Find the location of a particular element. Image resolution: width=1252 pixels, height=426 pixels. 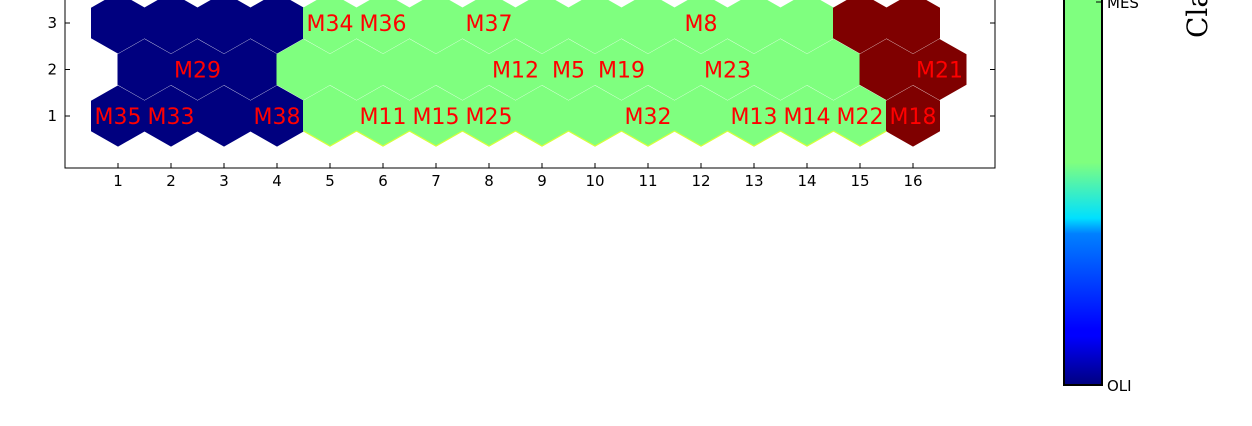

colorbar-tick-label: MES is located at coordinates (1123, 6).